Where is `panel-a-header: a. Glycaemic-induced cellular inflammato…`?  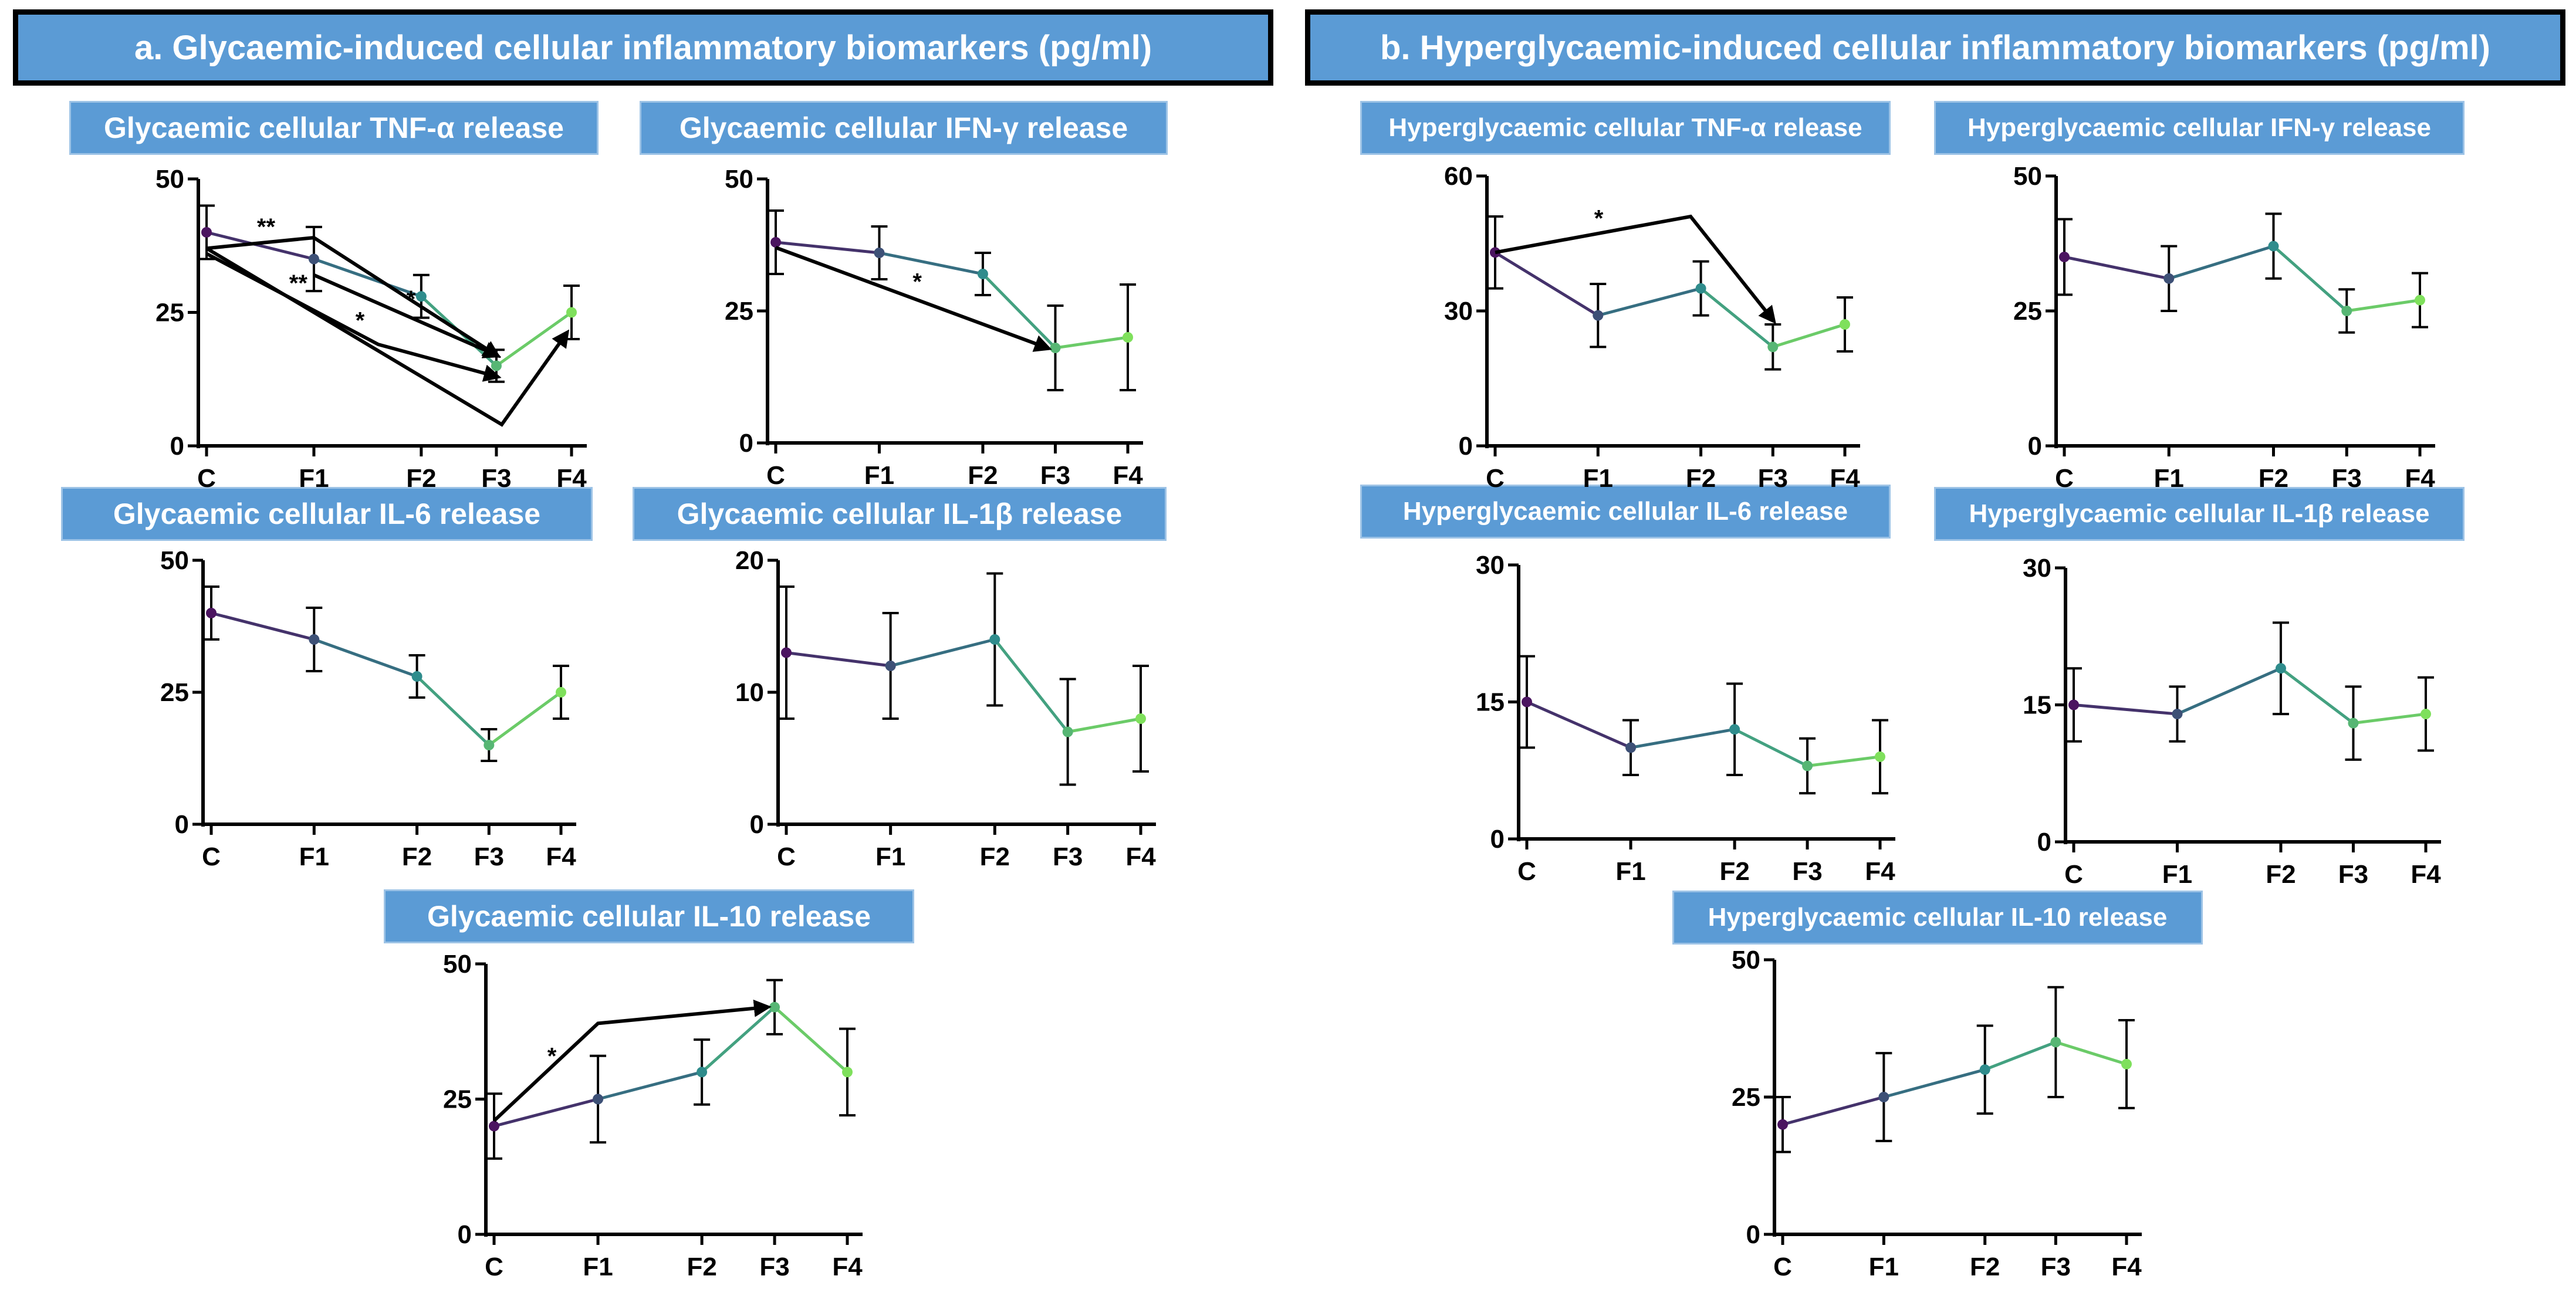
panel-a-header: a. Glycaemic-induced cellular inflammato… is located at coordinates (643, 47).